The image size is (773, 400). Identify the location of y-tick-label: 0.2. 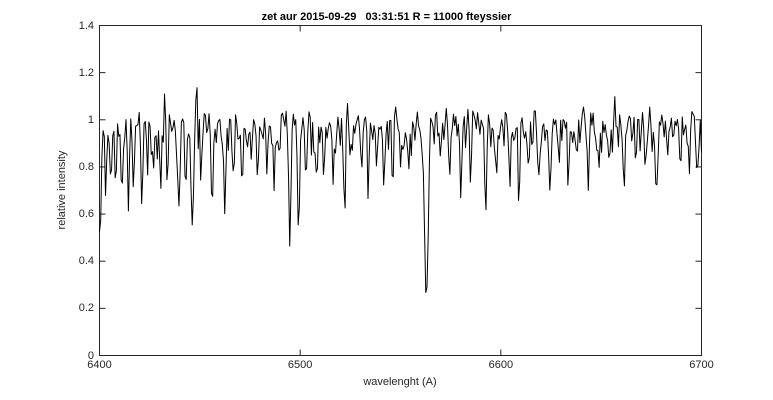
(86, 308).